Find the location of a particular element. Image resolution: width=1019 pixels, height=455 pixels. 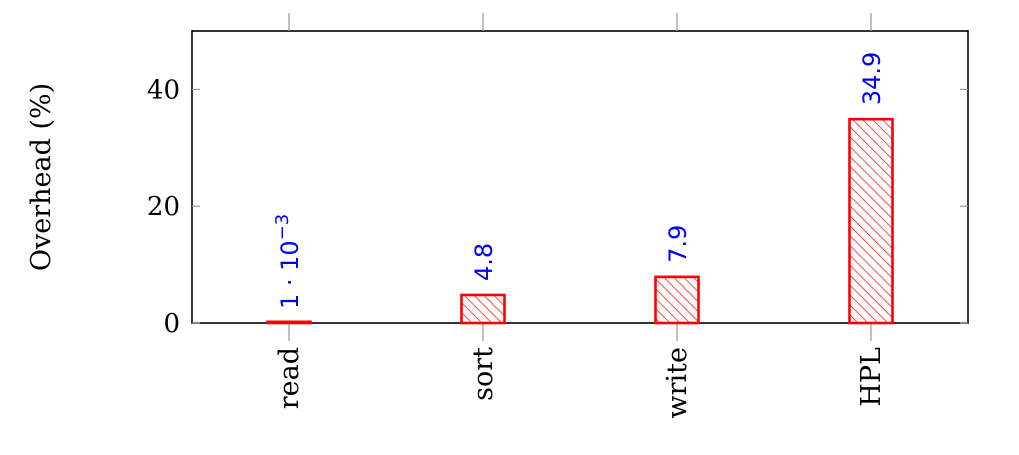

y-tick-label: 20 is located at coordinates (163, 207).